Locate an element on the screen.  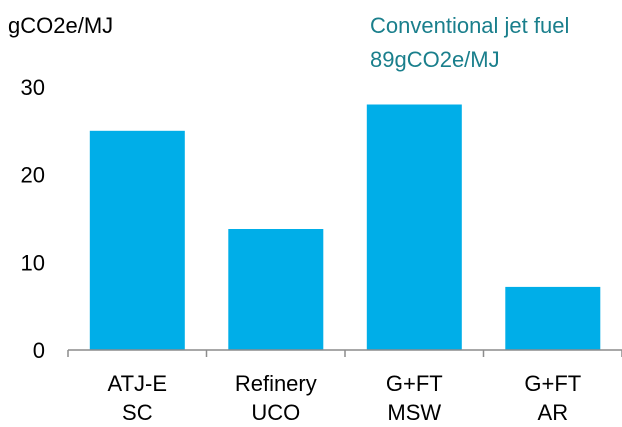
x-tick-label-0-0: ATJ-E is located at coordinates (137, 383).